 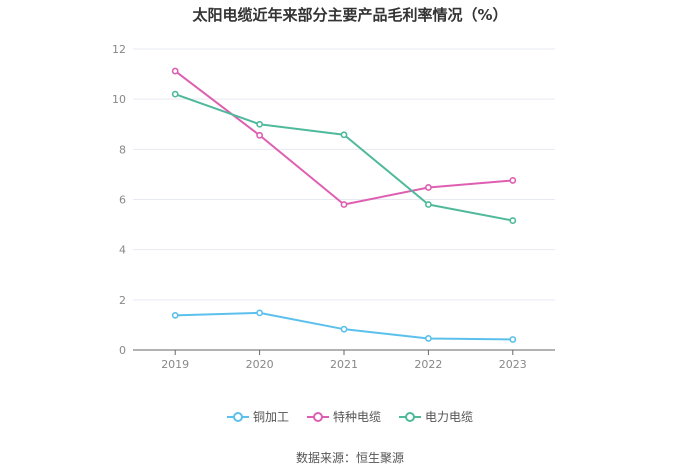 I want to click on y-tick-label-10: 10, so click(x=119, y=99).